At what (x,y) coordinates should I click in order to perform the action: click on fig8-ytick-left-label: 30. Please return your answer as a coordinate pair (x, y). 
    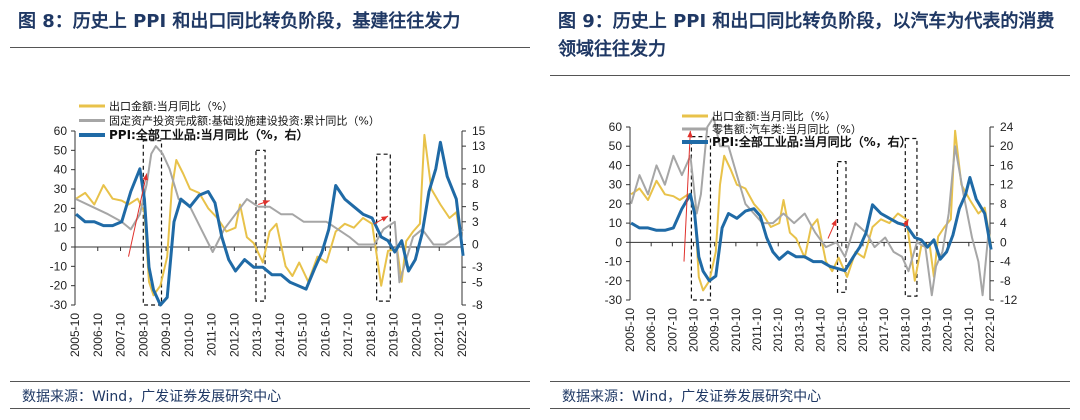
    Looking at the image, I should click on (61, 189).